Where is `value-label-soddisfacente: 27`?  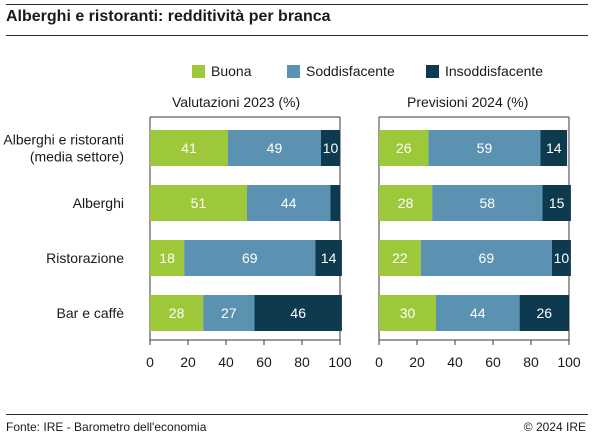 value-label-soddisfacente: 27 is located at coordinates (229, 313).